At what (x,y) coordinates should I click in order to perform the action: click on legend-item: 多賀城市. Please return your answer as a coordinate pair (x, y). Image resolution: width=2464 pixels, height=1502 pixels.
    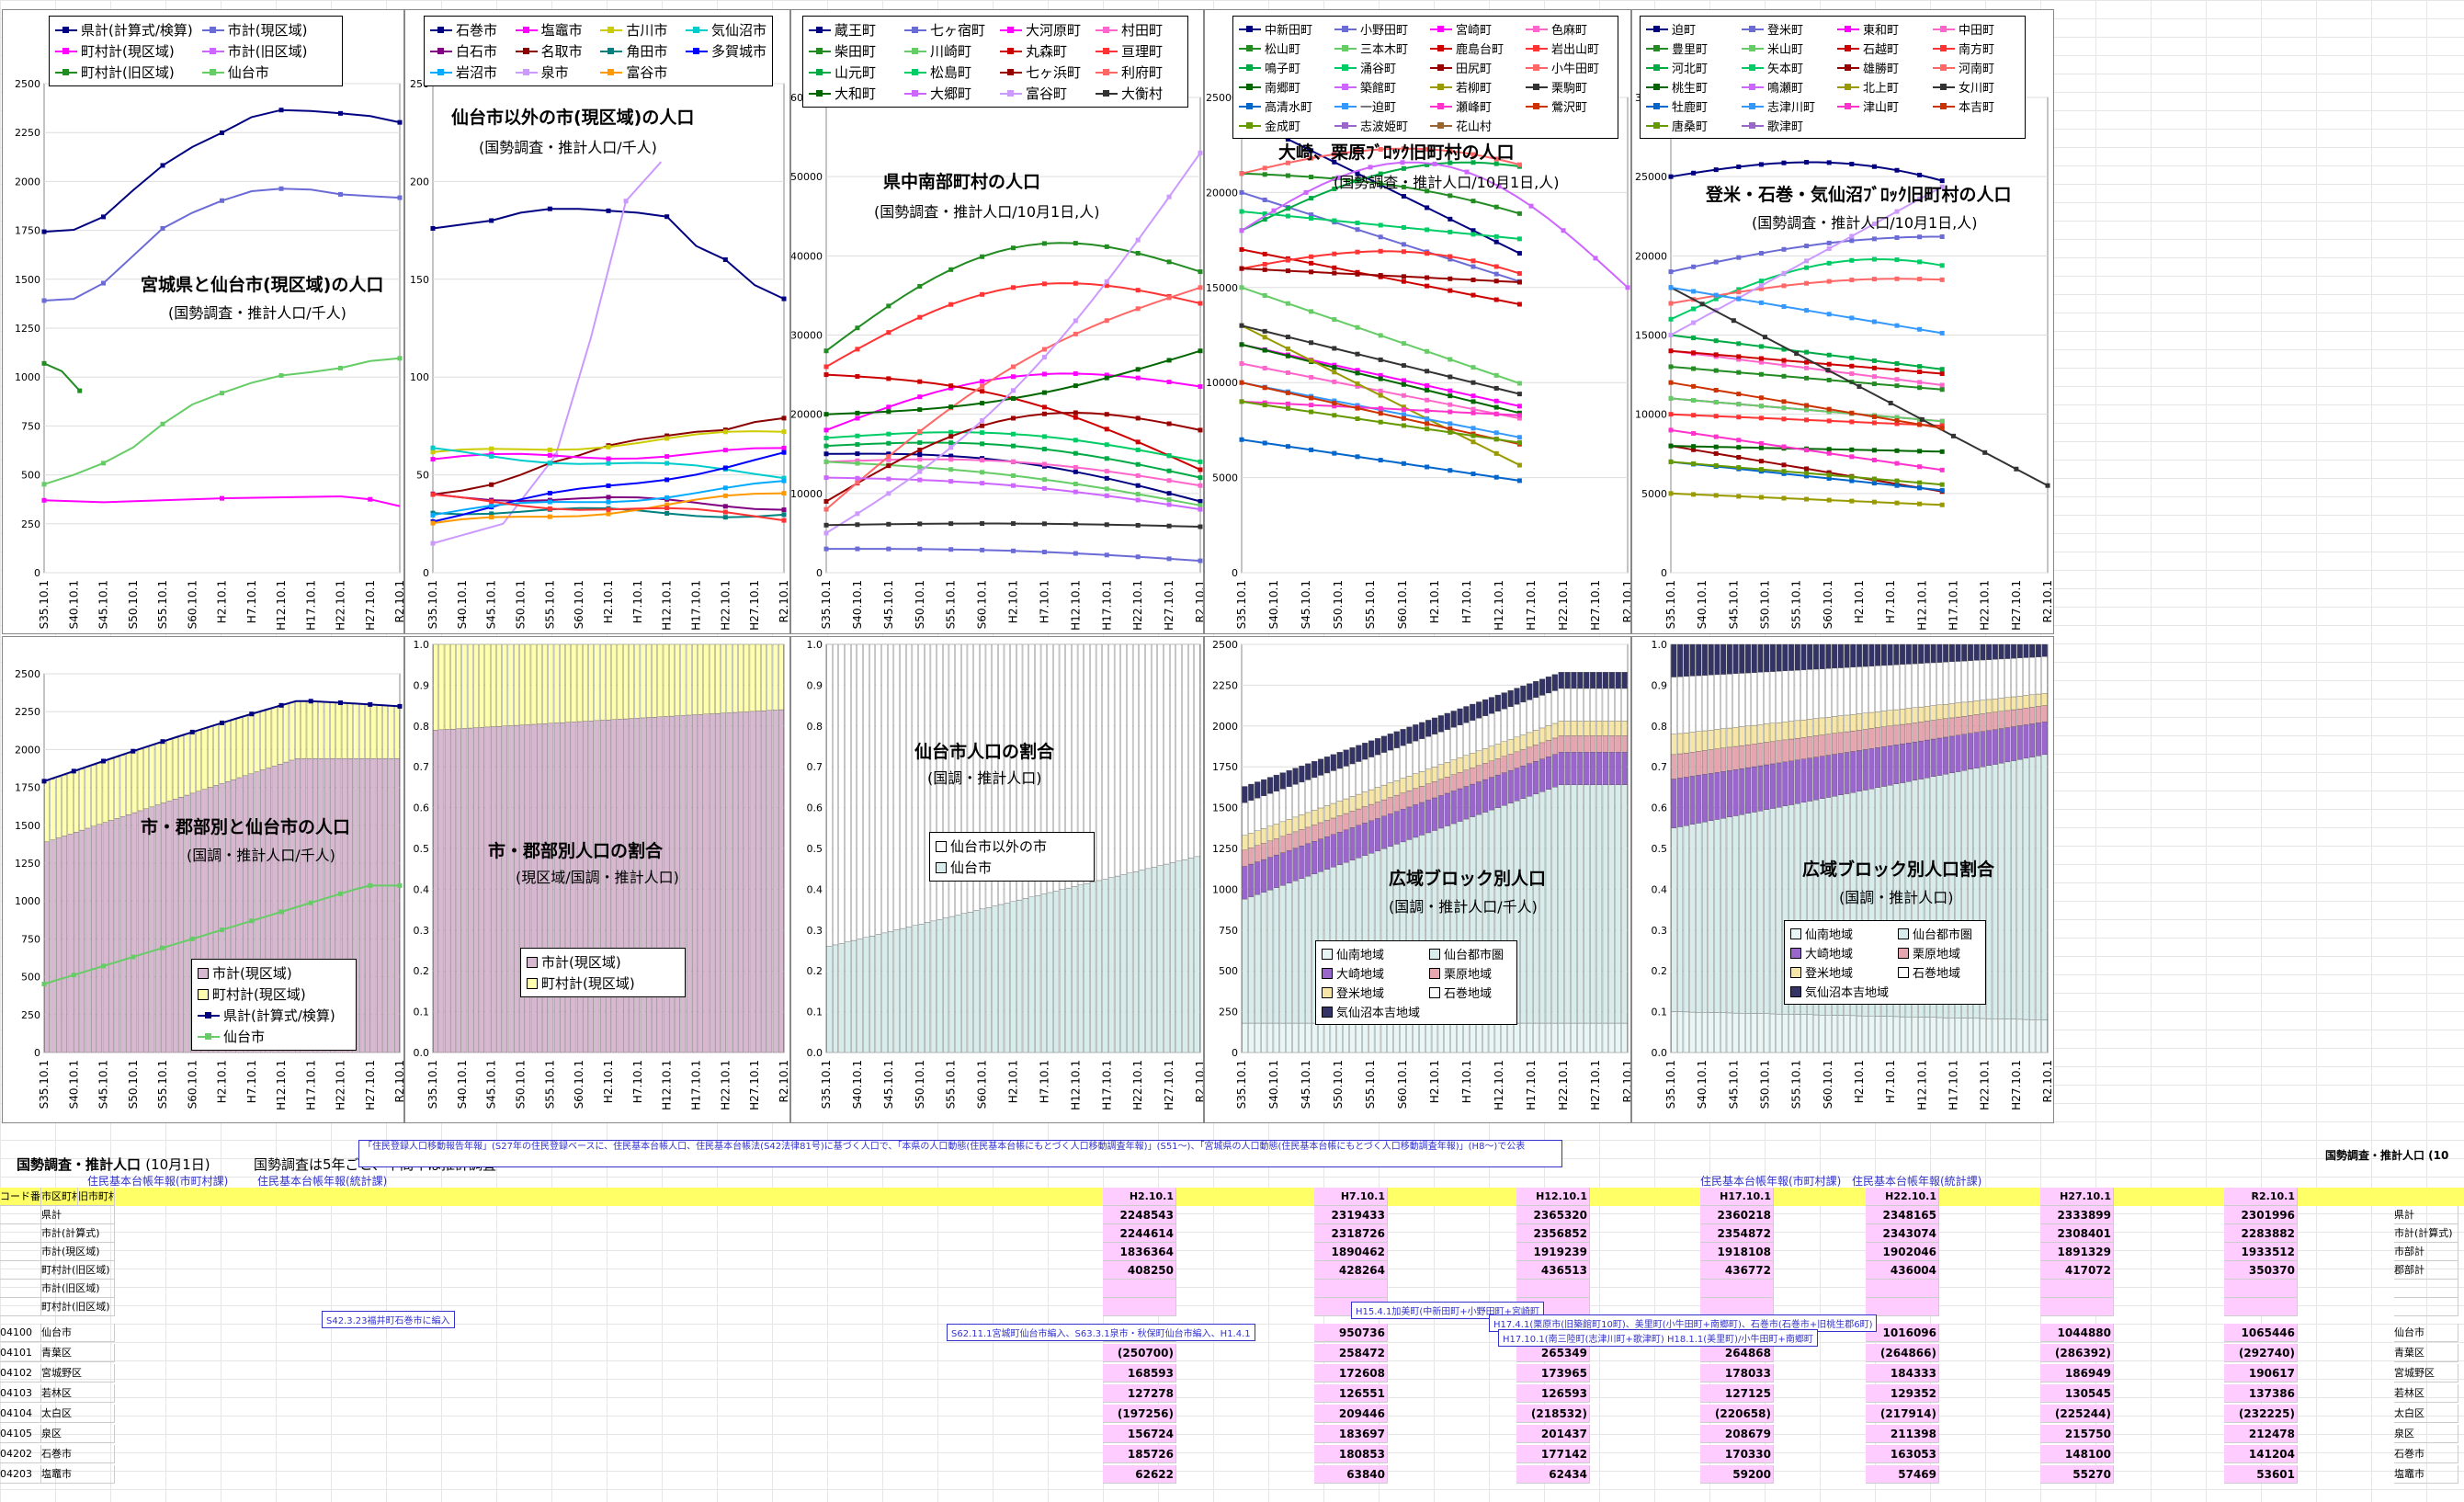
    Looking at the image, I should click on (726, 51).